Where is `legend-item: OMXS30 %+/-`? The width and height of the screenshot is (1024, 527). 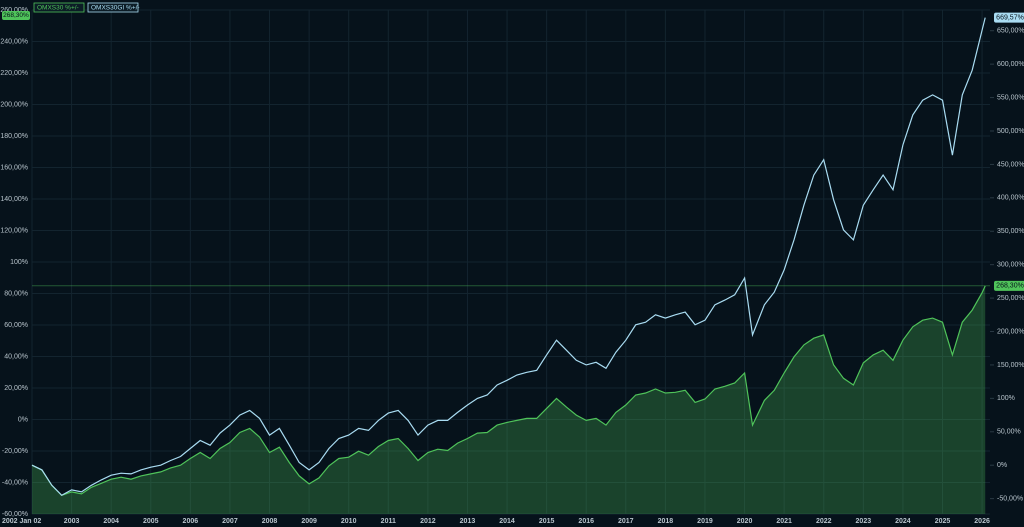
legend-item: OMXS30 %+/- is located at coordinates (59, 7).